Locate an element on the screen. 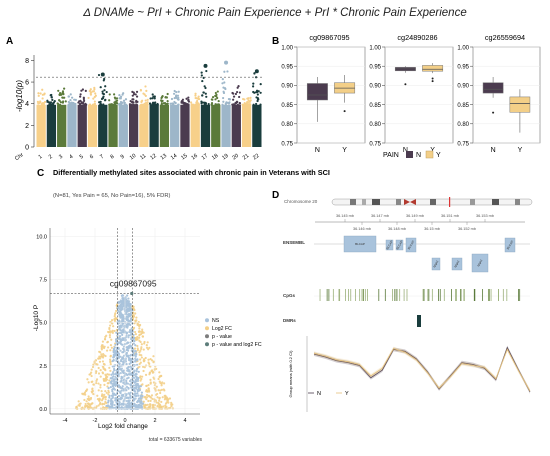  panel-b-legend: PAIN N Y is located at coordinates (412, 154).